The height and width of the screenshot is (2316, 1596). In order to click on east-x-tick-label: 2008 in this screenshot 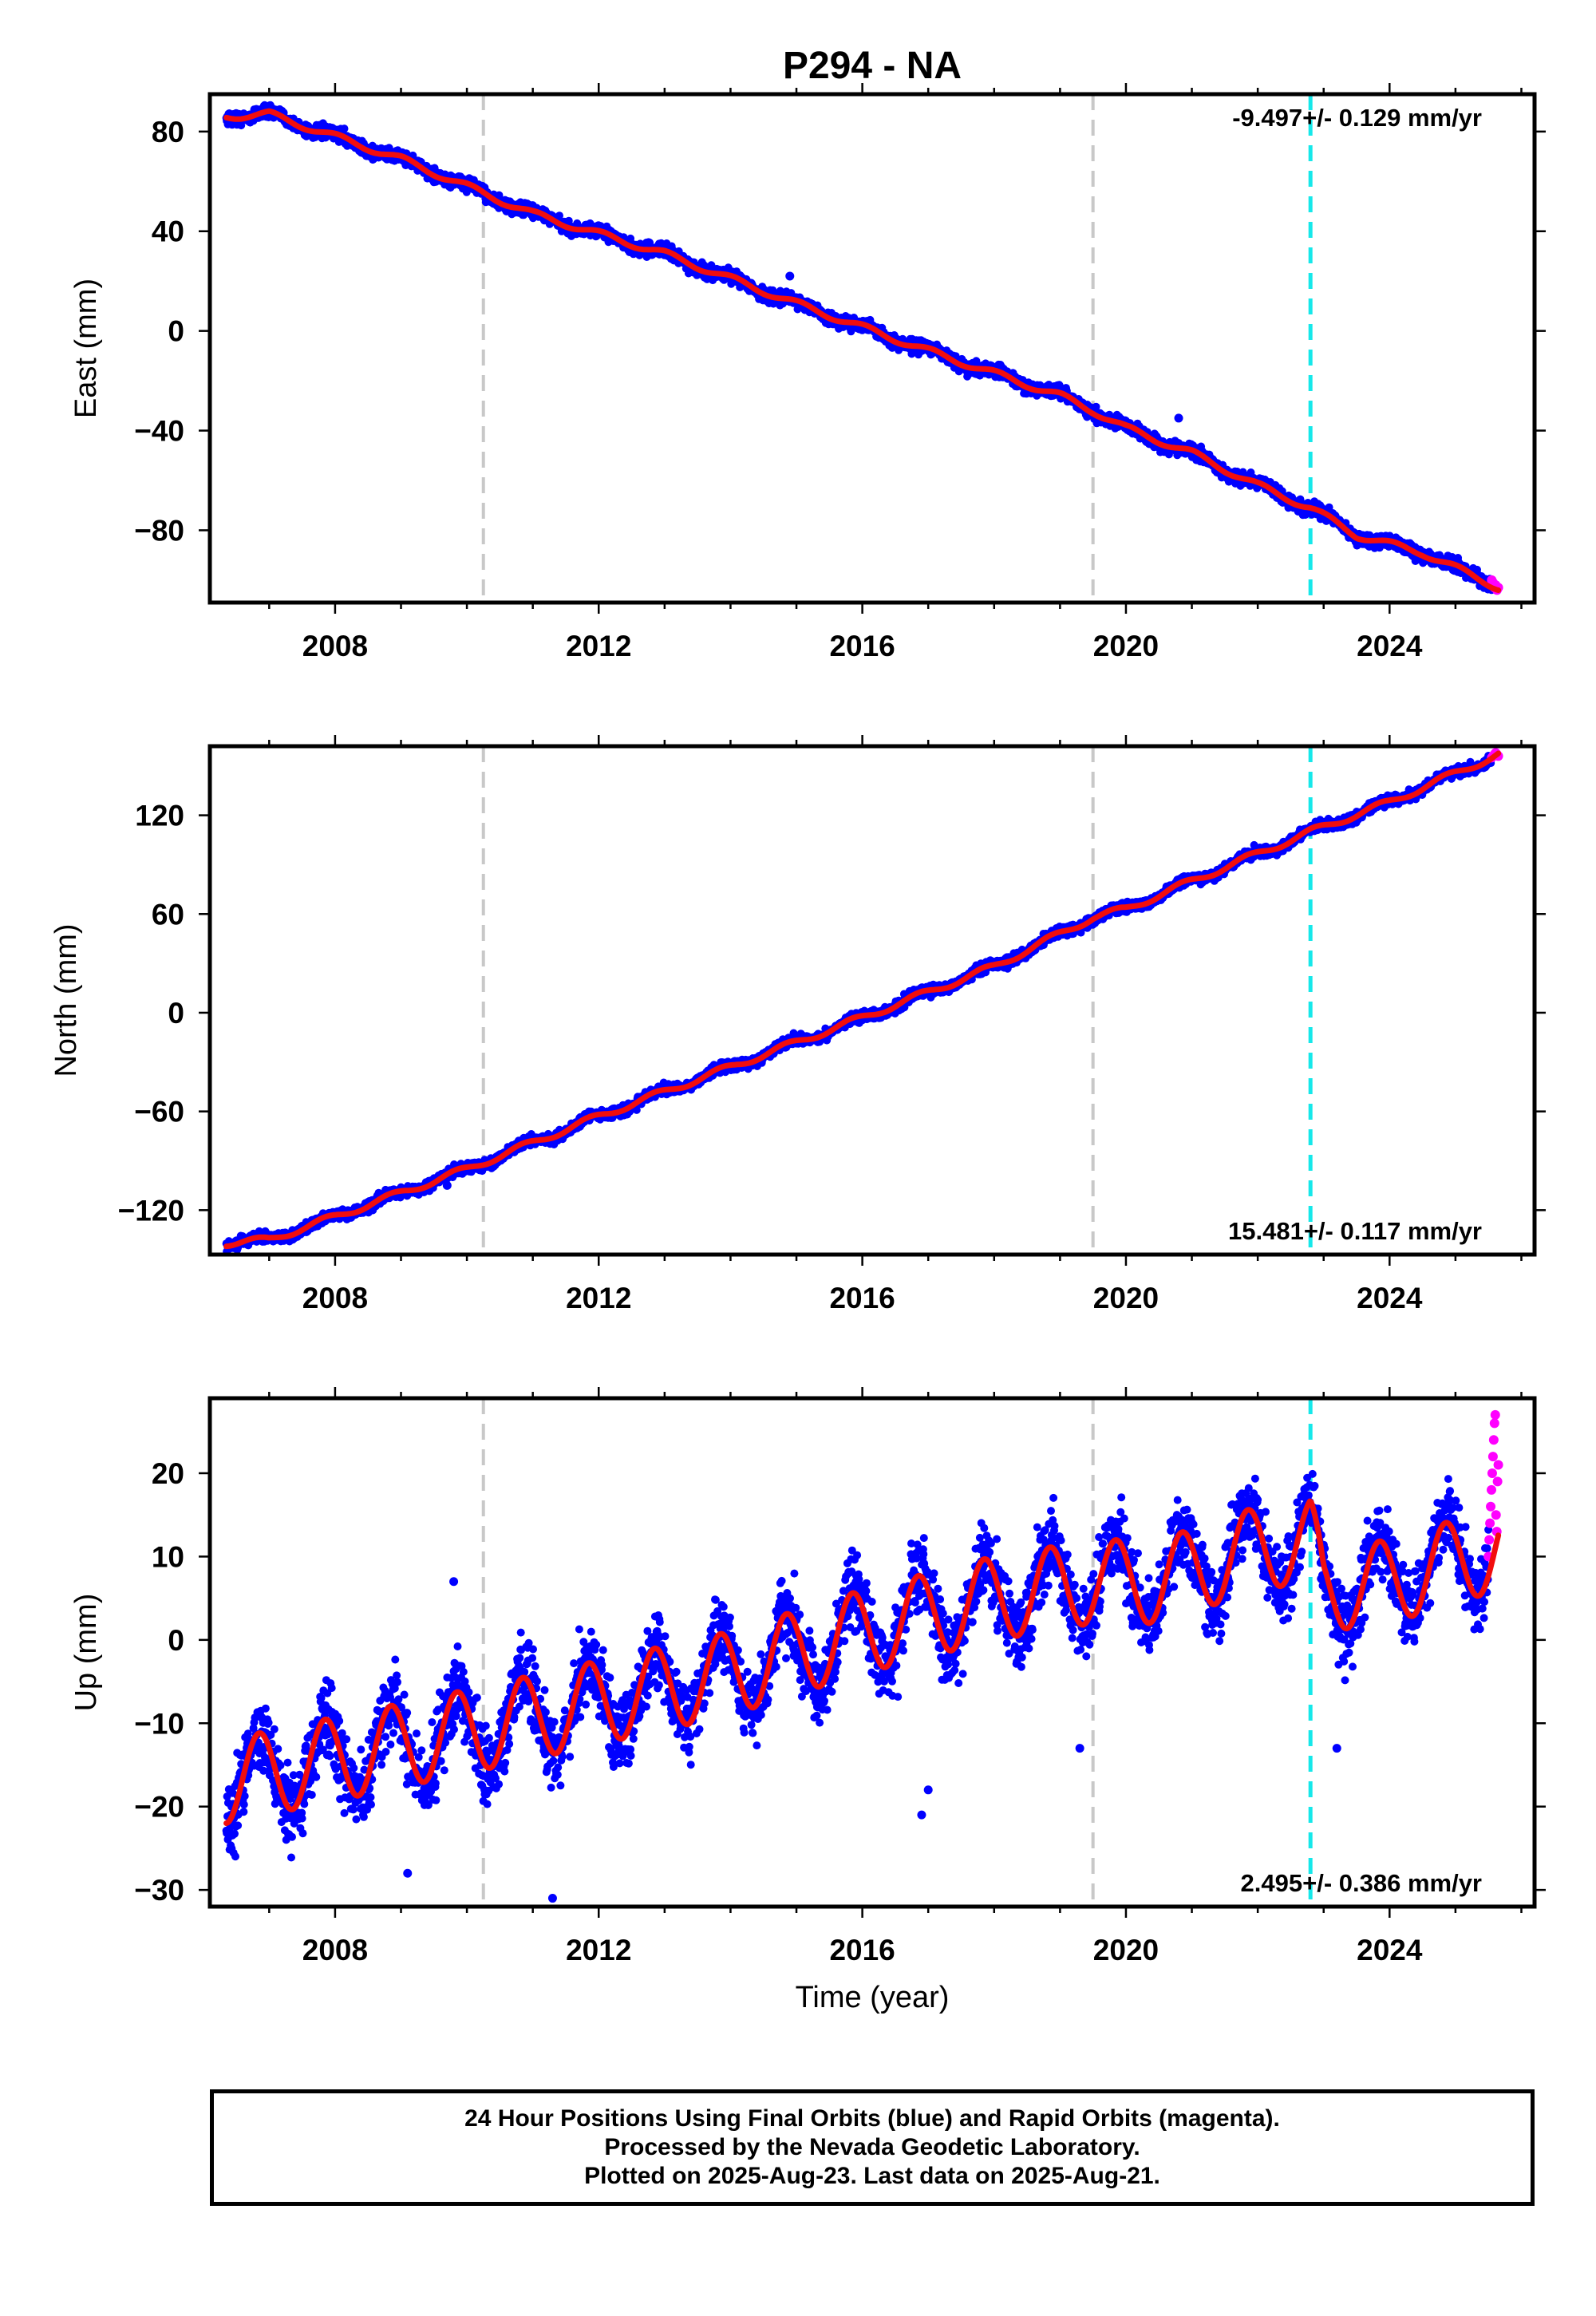, I will do `click(335, 646)`.